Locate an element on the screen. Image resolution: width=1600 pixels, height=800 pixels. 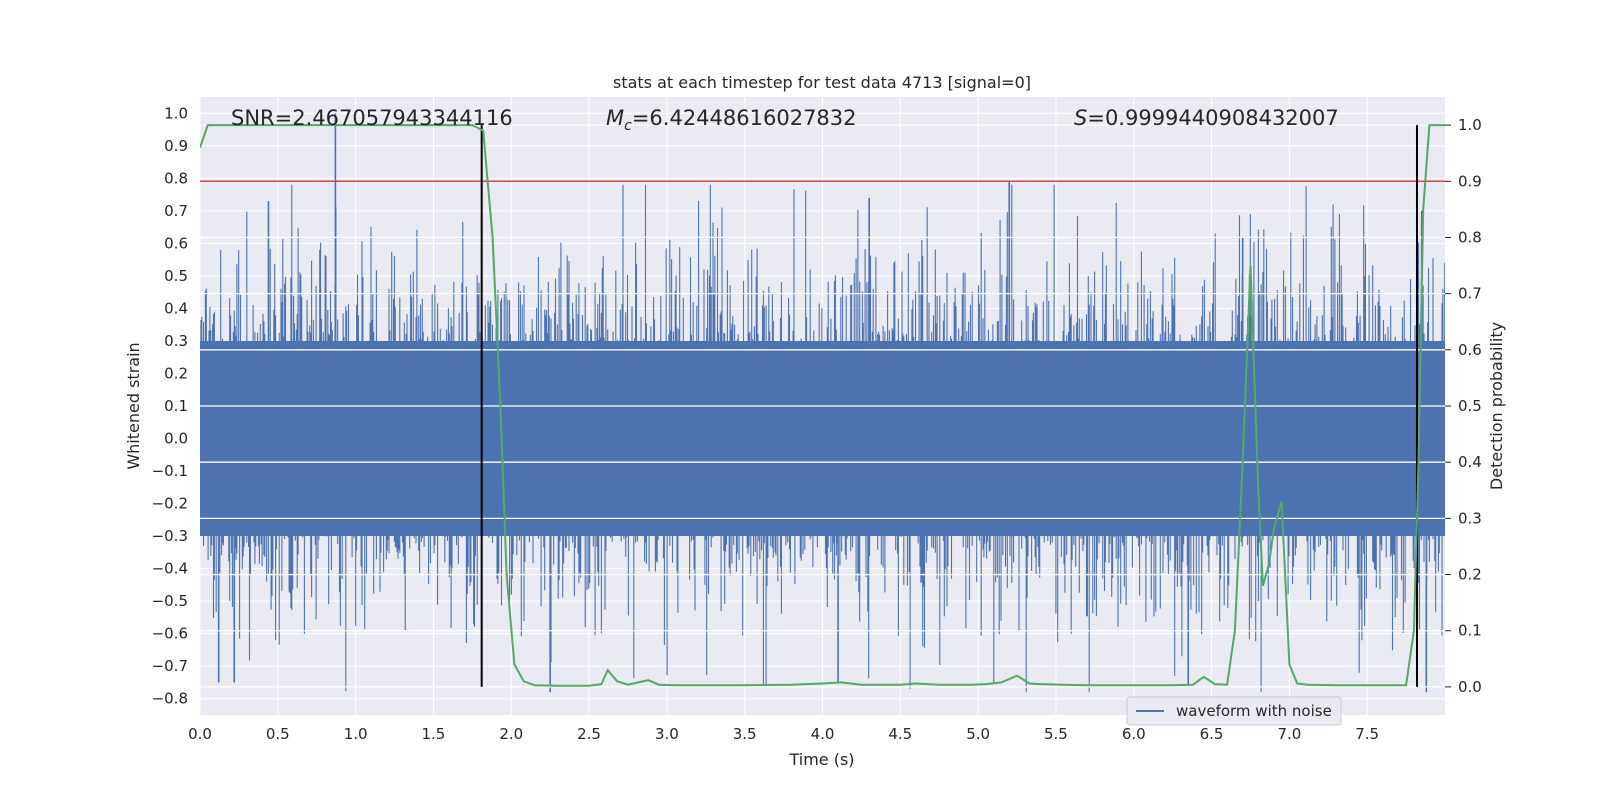
y-tick-label-left: −0.7 is located at coordinates (170, 666).